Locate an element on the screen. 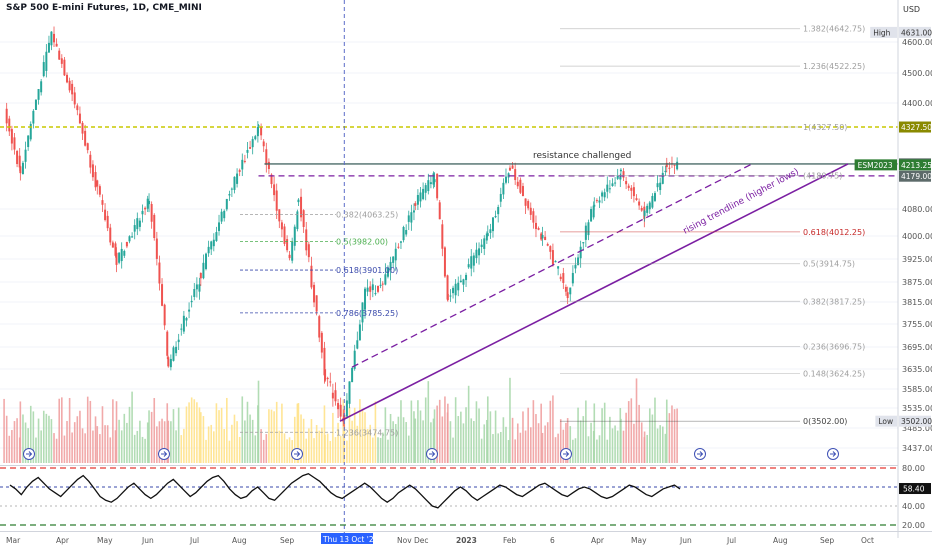 The image size is (932, 550). price-tick-label: 3695.00 is located at coordinates (917, 347).